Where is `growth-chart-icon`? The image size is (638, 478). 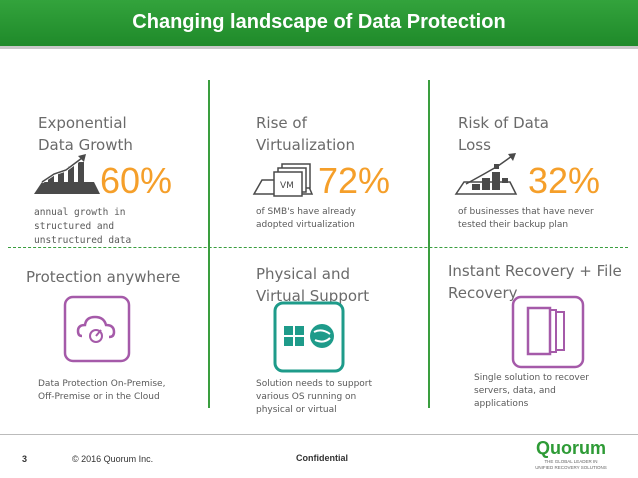 growth-chart-icon is located at coordinates (67, 174).